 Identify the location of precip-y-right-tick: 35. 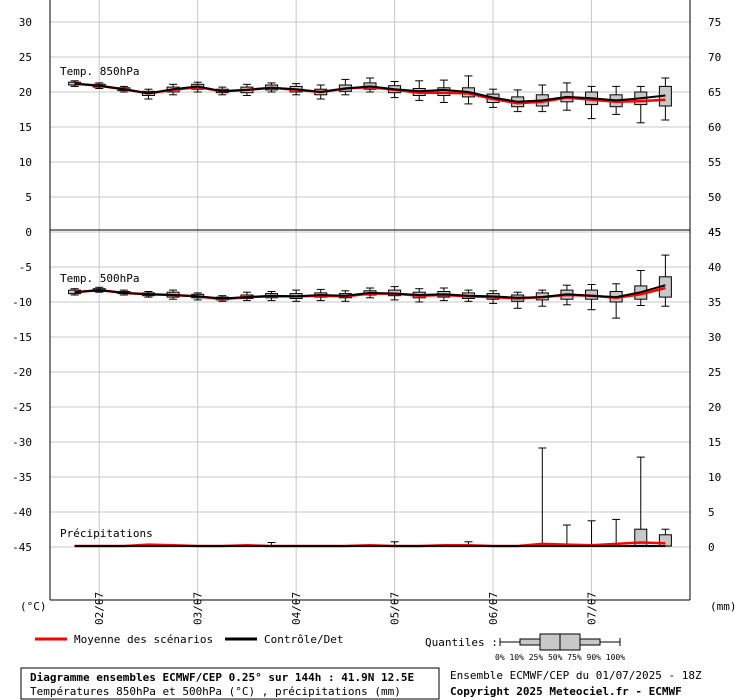
(714, 302).